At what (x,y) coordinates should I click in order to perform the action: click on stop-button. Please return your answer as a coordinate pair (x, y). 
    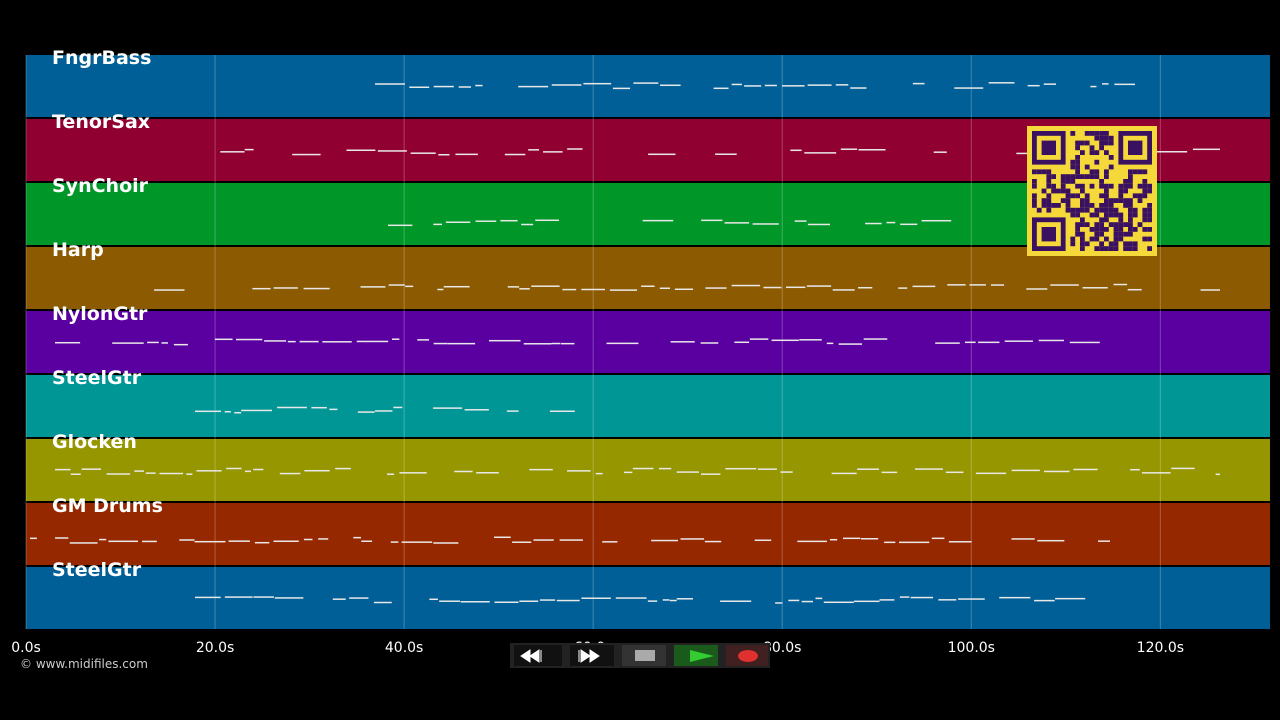
    Looking at the image, I should click on (644, 655).